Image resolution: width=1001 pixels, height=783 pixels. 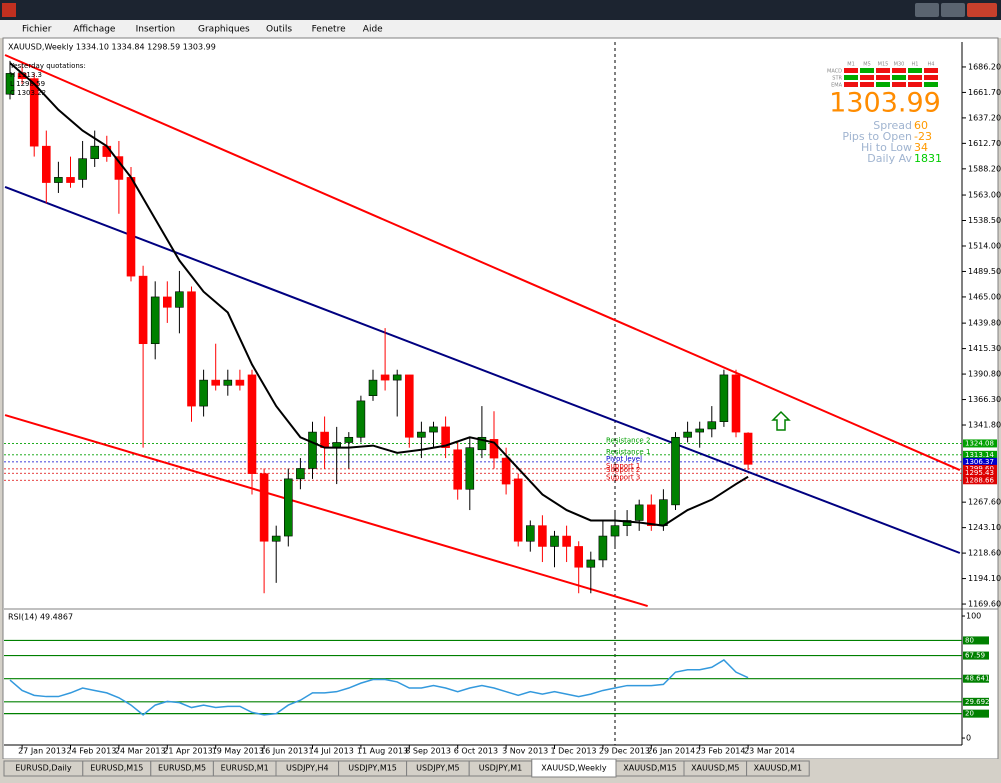 I want to click on level-price-label: 1324.08, so click(x=979, y=443).